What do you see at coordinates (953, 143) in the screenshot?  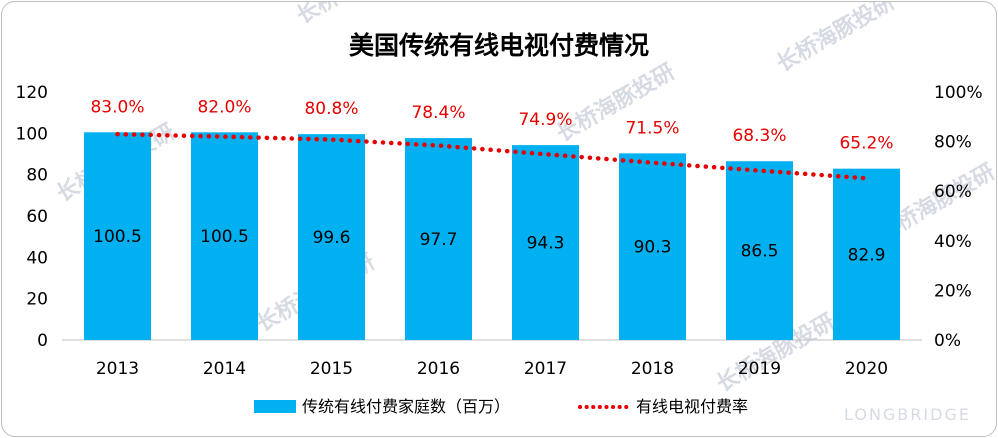 I see `right-tick-label: 80%` at bounding box center [953, 143].